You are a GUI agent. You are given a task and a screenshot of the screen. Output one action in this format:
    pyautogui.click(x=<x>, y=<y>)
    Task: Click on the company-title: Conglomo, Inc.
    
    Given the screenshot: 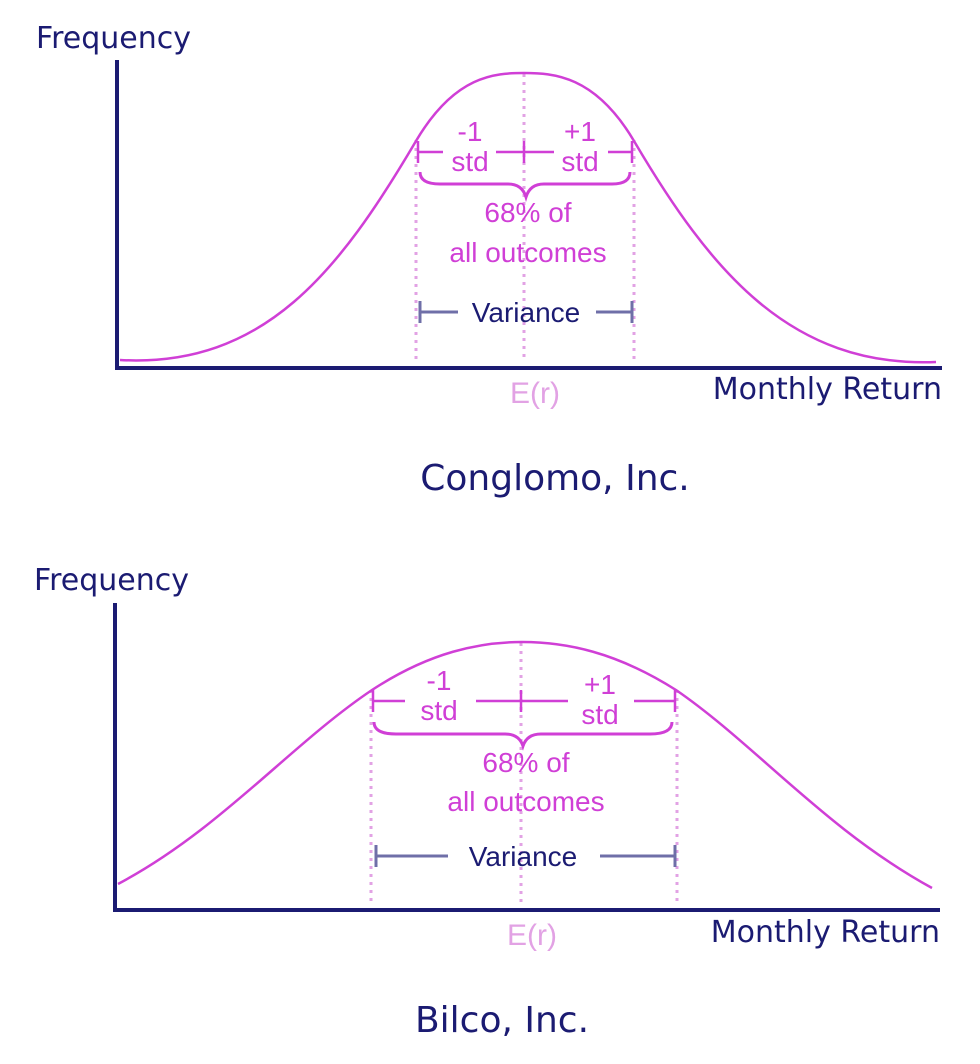 What is the action you would take?
    pyautogui.click(x=555, y=478)
    